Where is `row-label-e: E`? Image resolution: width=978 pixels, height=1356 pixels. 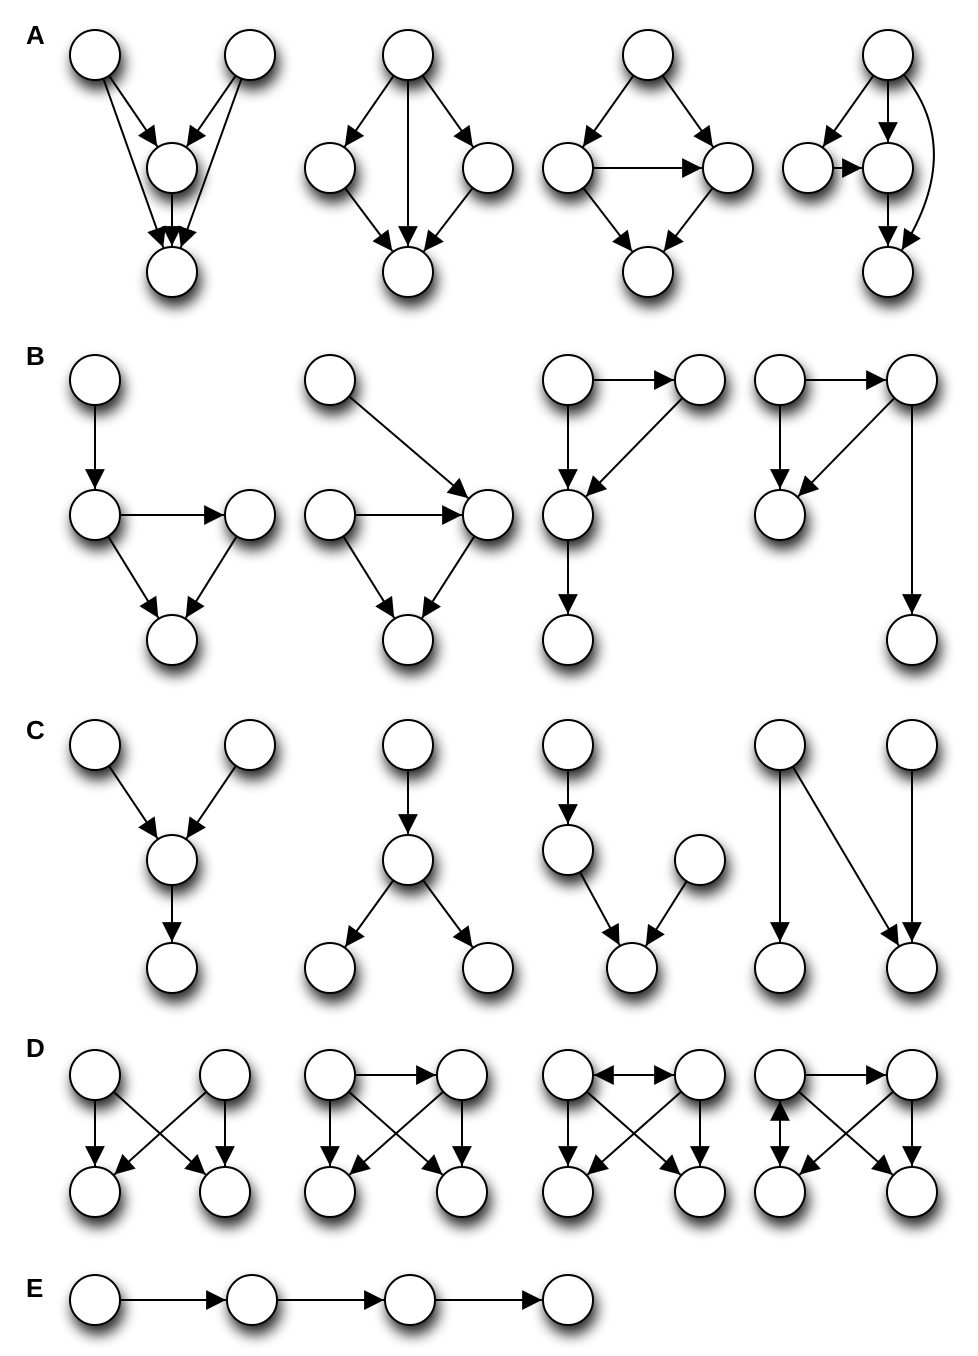
row-label-e: E is located at coordinates (35, 1288).